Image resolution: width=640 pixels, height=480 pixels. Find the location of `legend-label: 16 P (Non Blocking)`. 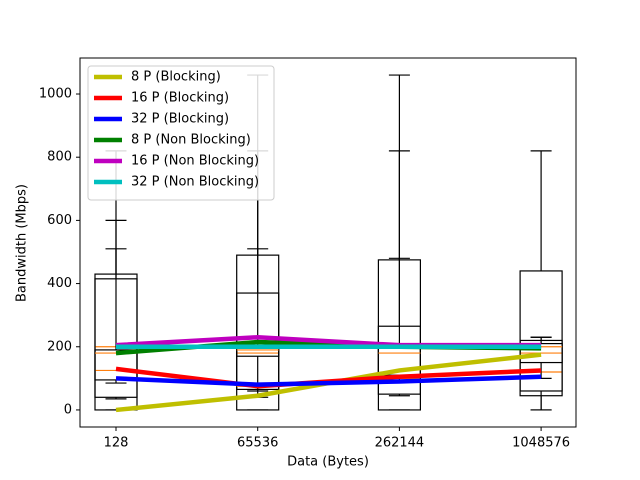

legend-label: 16 P (Non Blocking) is located at coordinates (195, 161).